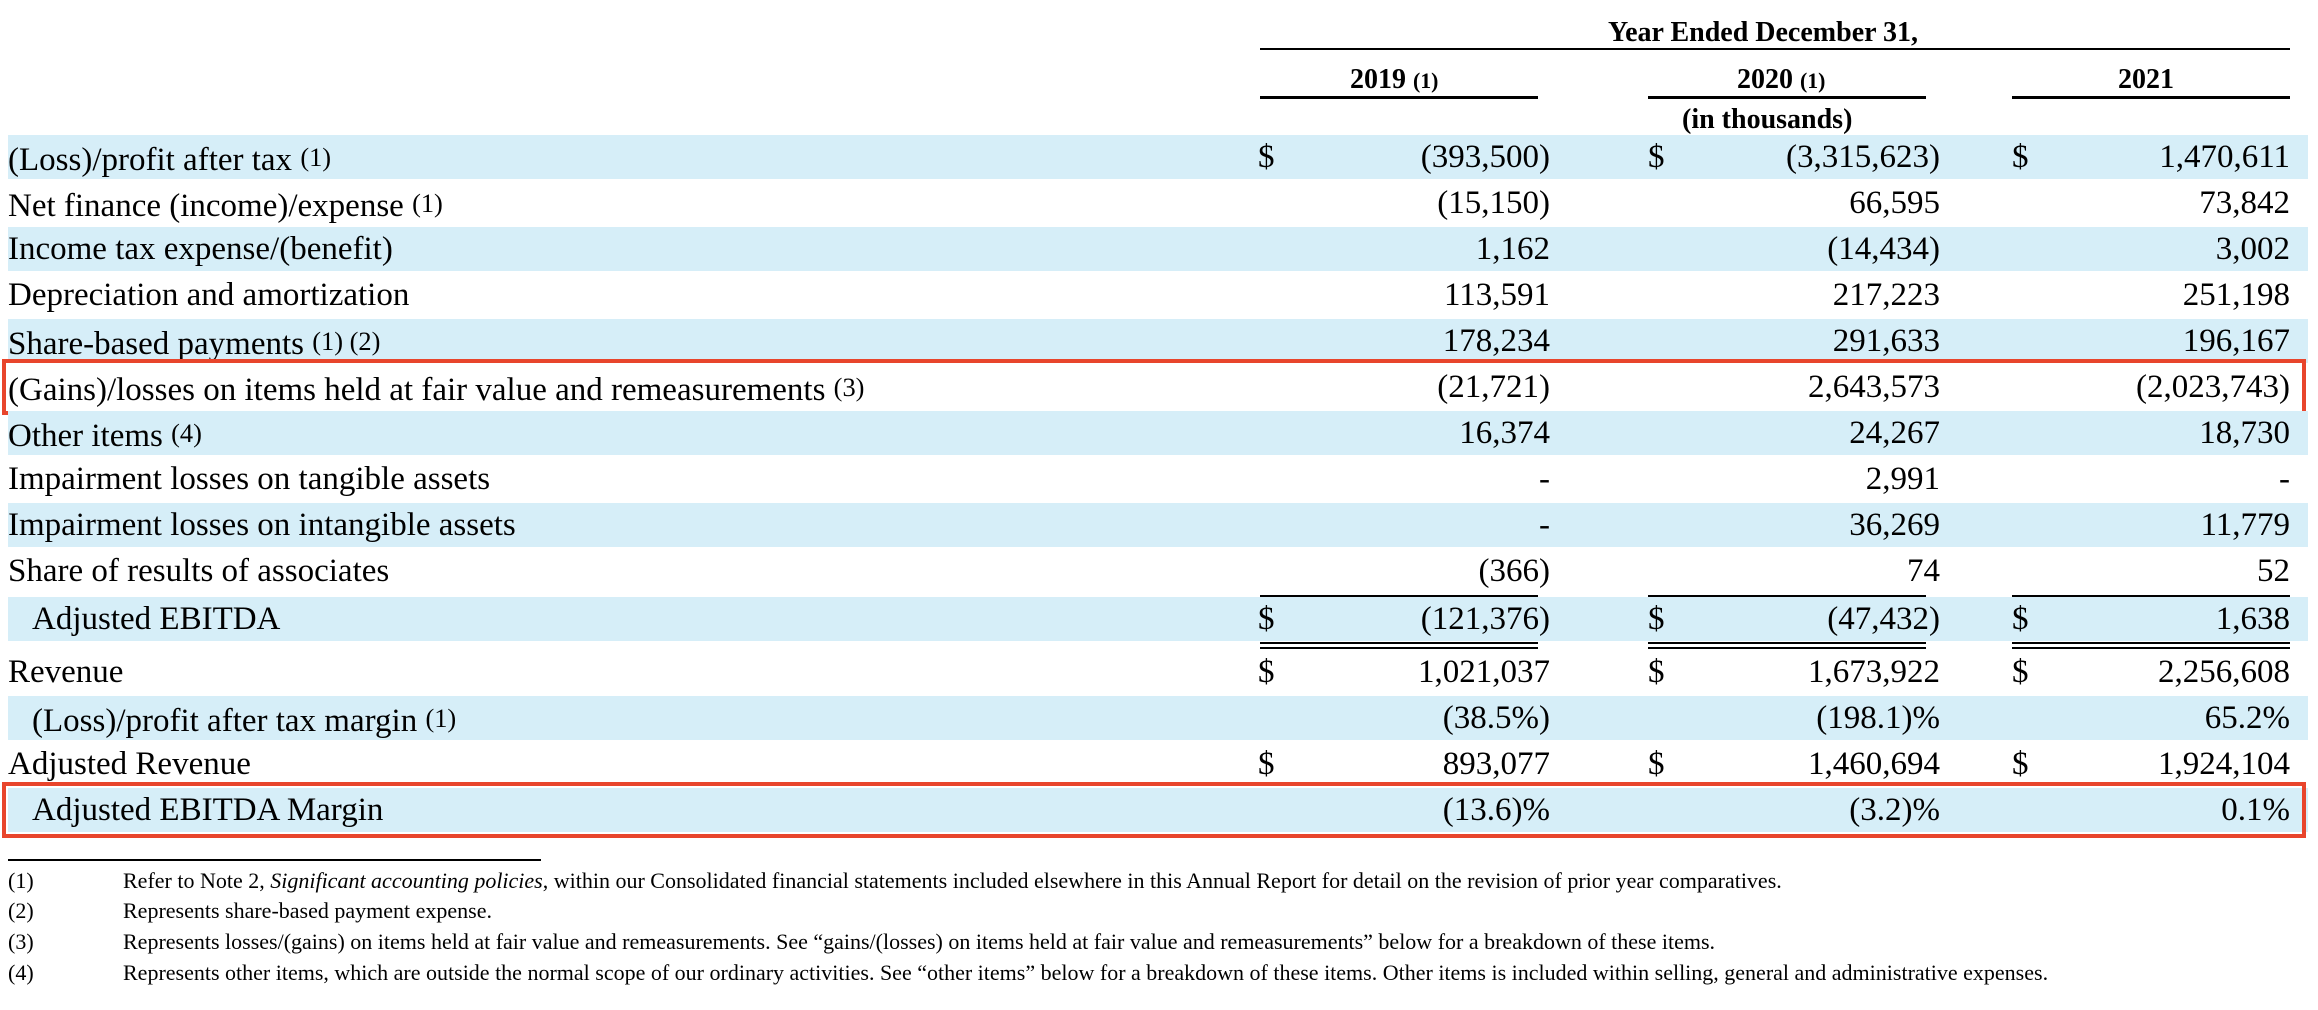 The height and width of the screenshot is (1010, 2318). What do you see at coordinates (2146, 79) in the screenshot?
I see `column-header-2021: 2021` at bounding box center [2146, 79].